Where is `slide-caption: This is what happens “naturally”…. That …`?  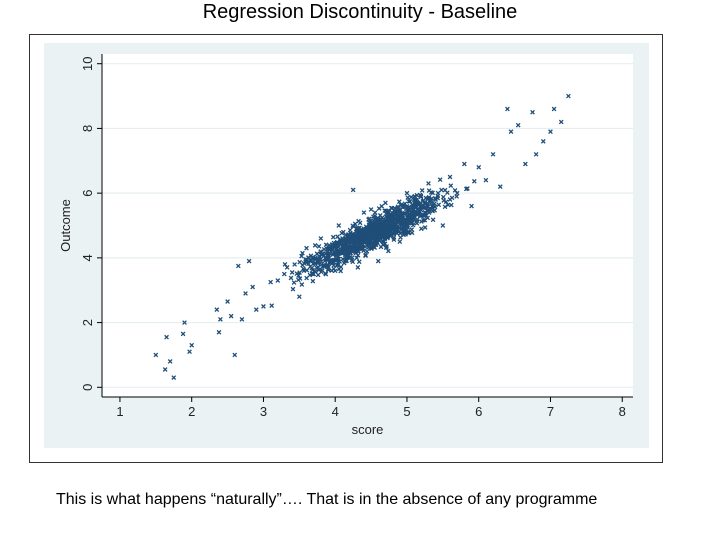
slide-caption: This is what happens “naturally”…. That … is located at coordinates (327, 499).